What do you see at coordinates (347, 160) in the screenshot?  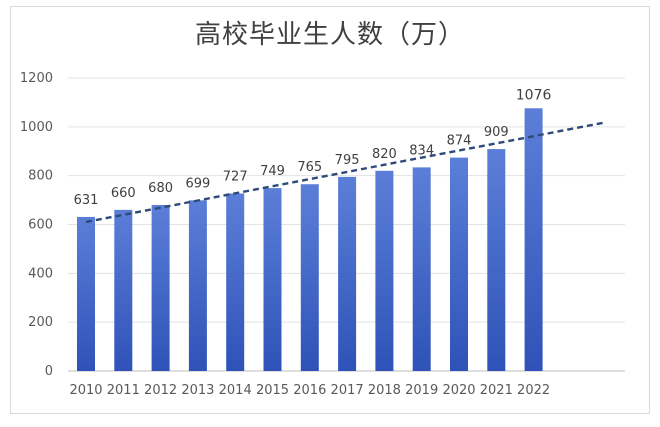 I see `data-label: 795` at bounding box center [347, 160].